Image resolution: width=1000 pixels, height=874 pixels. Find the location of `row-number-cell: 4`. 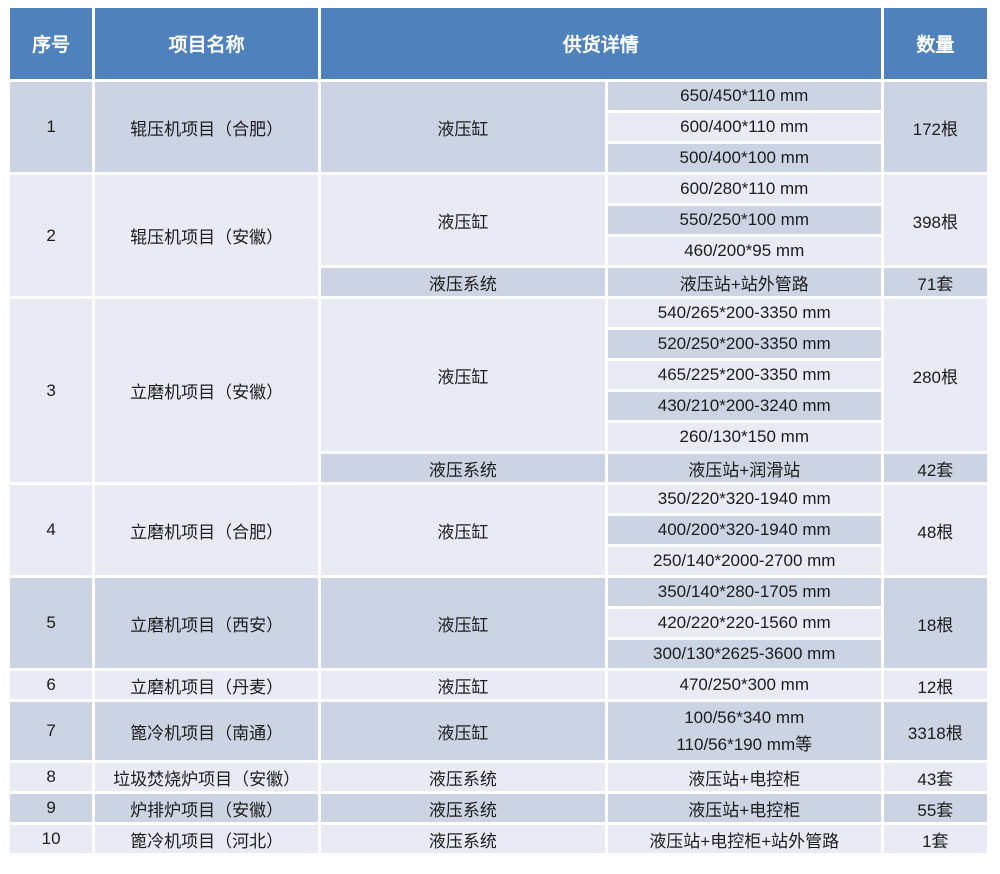

row-number-cell: 4 is located at coordinates (51, 530).